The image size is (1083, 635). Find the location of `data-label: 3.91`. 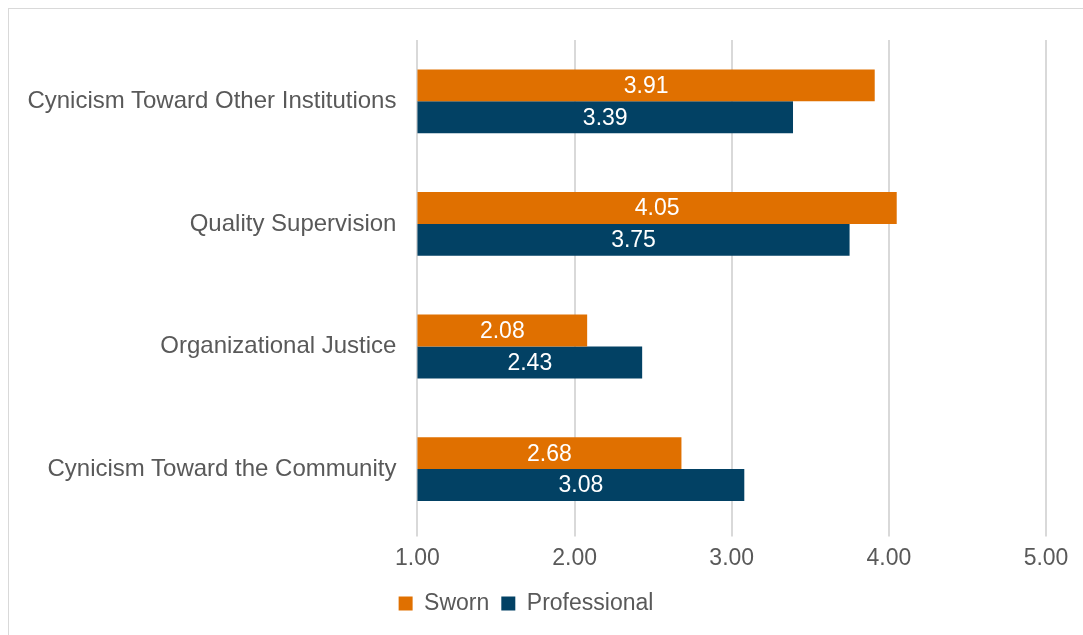

data-label: 3.91 is located at coordinates (646, 84).